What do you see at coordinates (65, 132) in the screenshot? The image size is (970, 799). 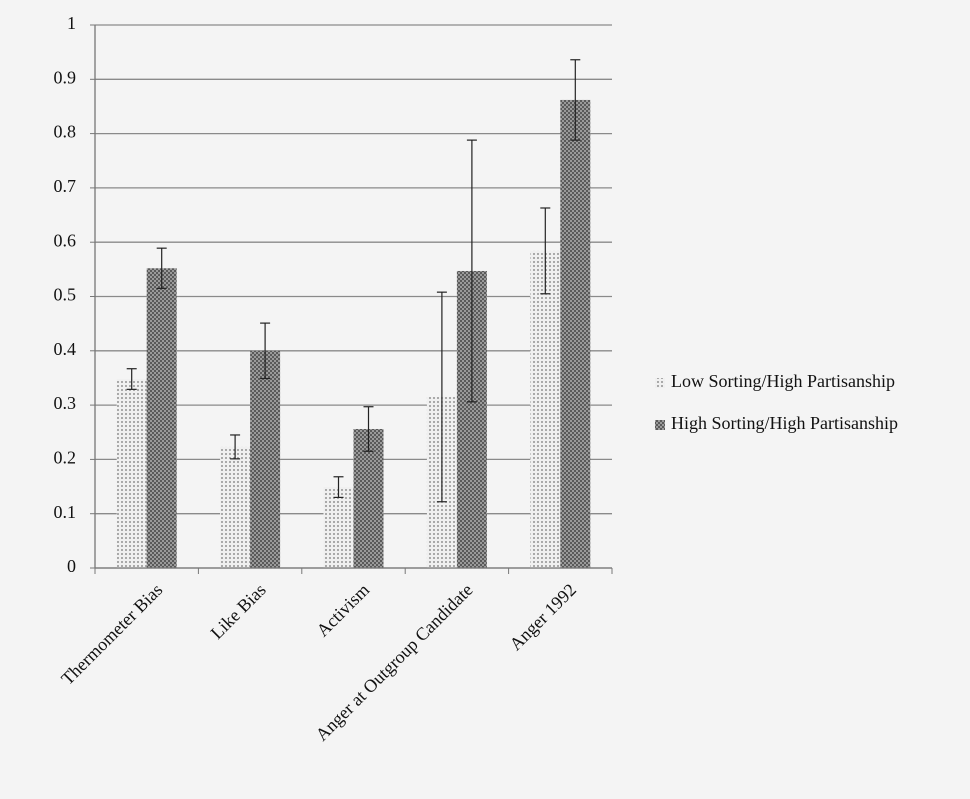 I see `y-tick-label: 0.8` at bounding box center [65, 132].